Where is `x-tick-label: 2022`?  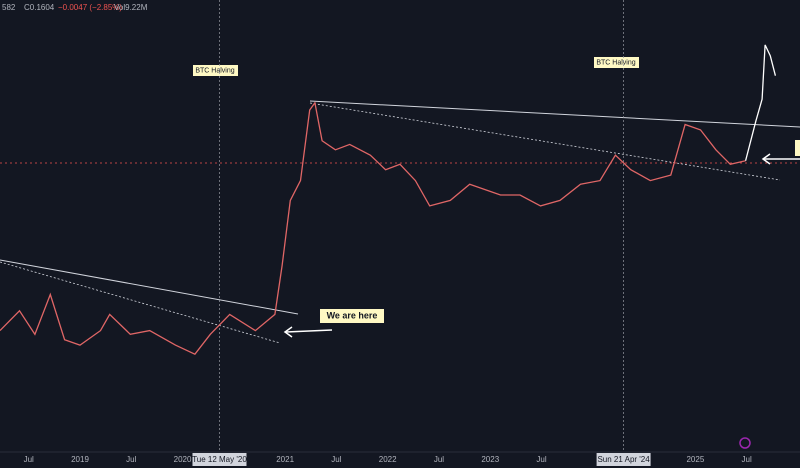 x-tick-label: 2022 is located at coordinates (388, 459).